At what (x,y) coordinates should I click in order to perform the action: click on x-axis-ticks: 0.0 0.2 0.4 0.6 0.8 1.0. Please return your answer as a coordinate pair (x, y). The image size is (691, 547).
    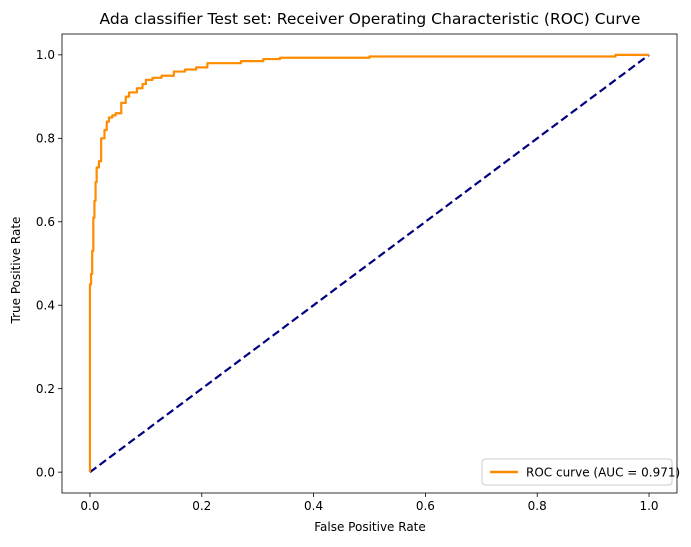
    Looking at the image, I should click on (369, 503).